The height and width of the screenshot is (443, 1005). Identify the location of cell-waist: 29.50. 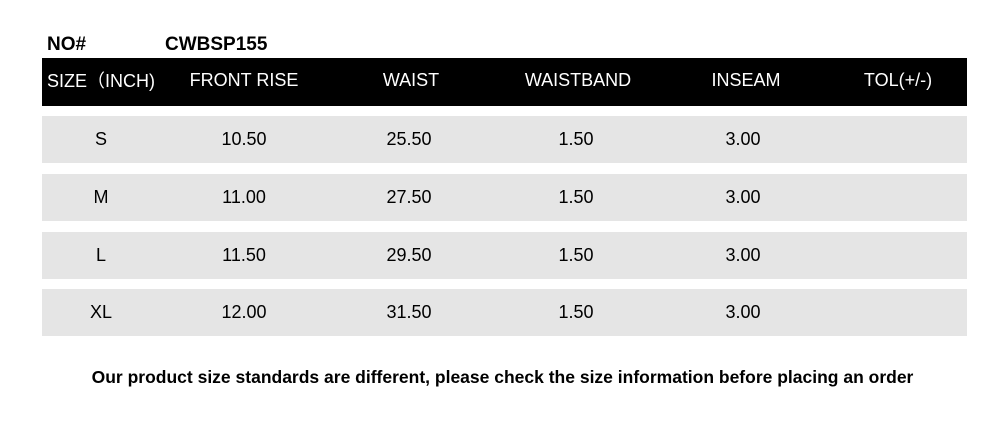
(409, 255).